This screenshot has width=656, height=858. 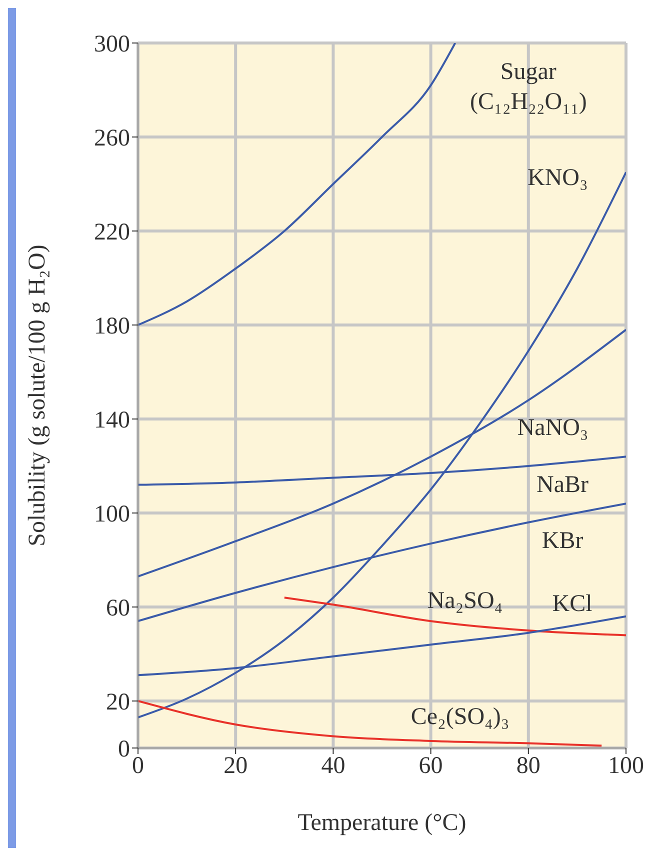 I want to click on series-label: KCl, so click(x=572, y=604).